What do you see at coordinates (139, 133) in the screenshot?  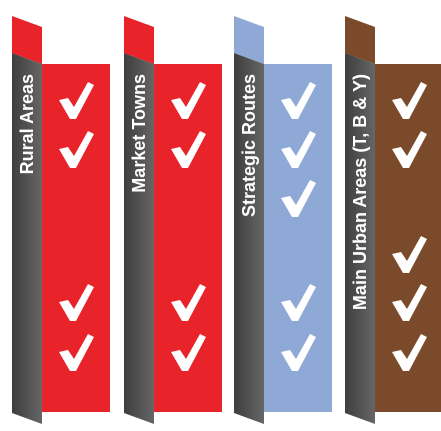 I see `column-label: Market Towns` at bounding box center [139, 133].